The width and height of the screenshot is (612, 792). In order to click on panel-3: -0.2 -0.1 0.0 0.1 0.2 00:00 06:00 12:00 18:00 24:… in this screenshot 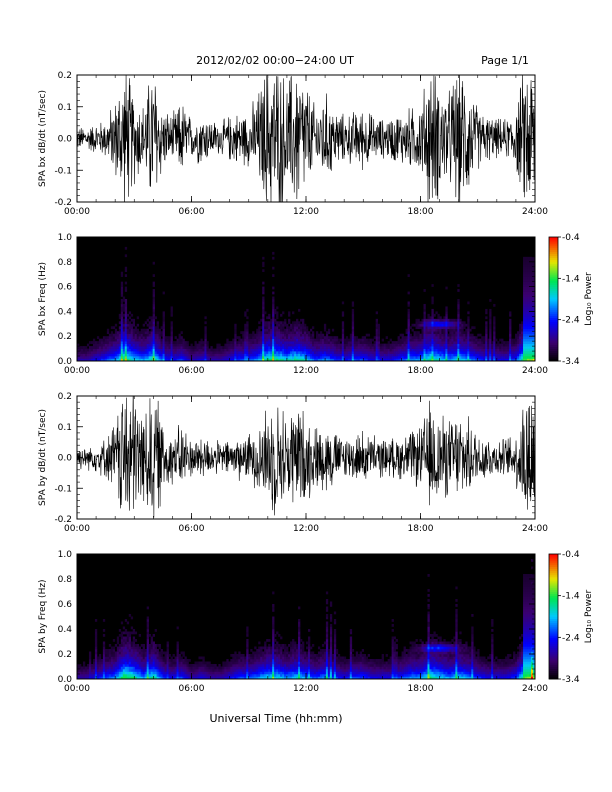, I will do `click(293, 463)`.